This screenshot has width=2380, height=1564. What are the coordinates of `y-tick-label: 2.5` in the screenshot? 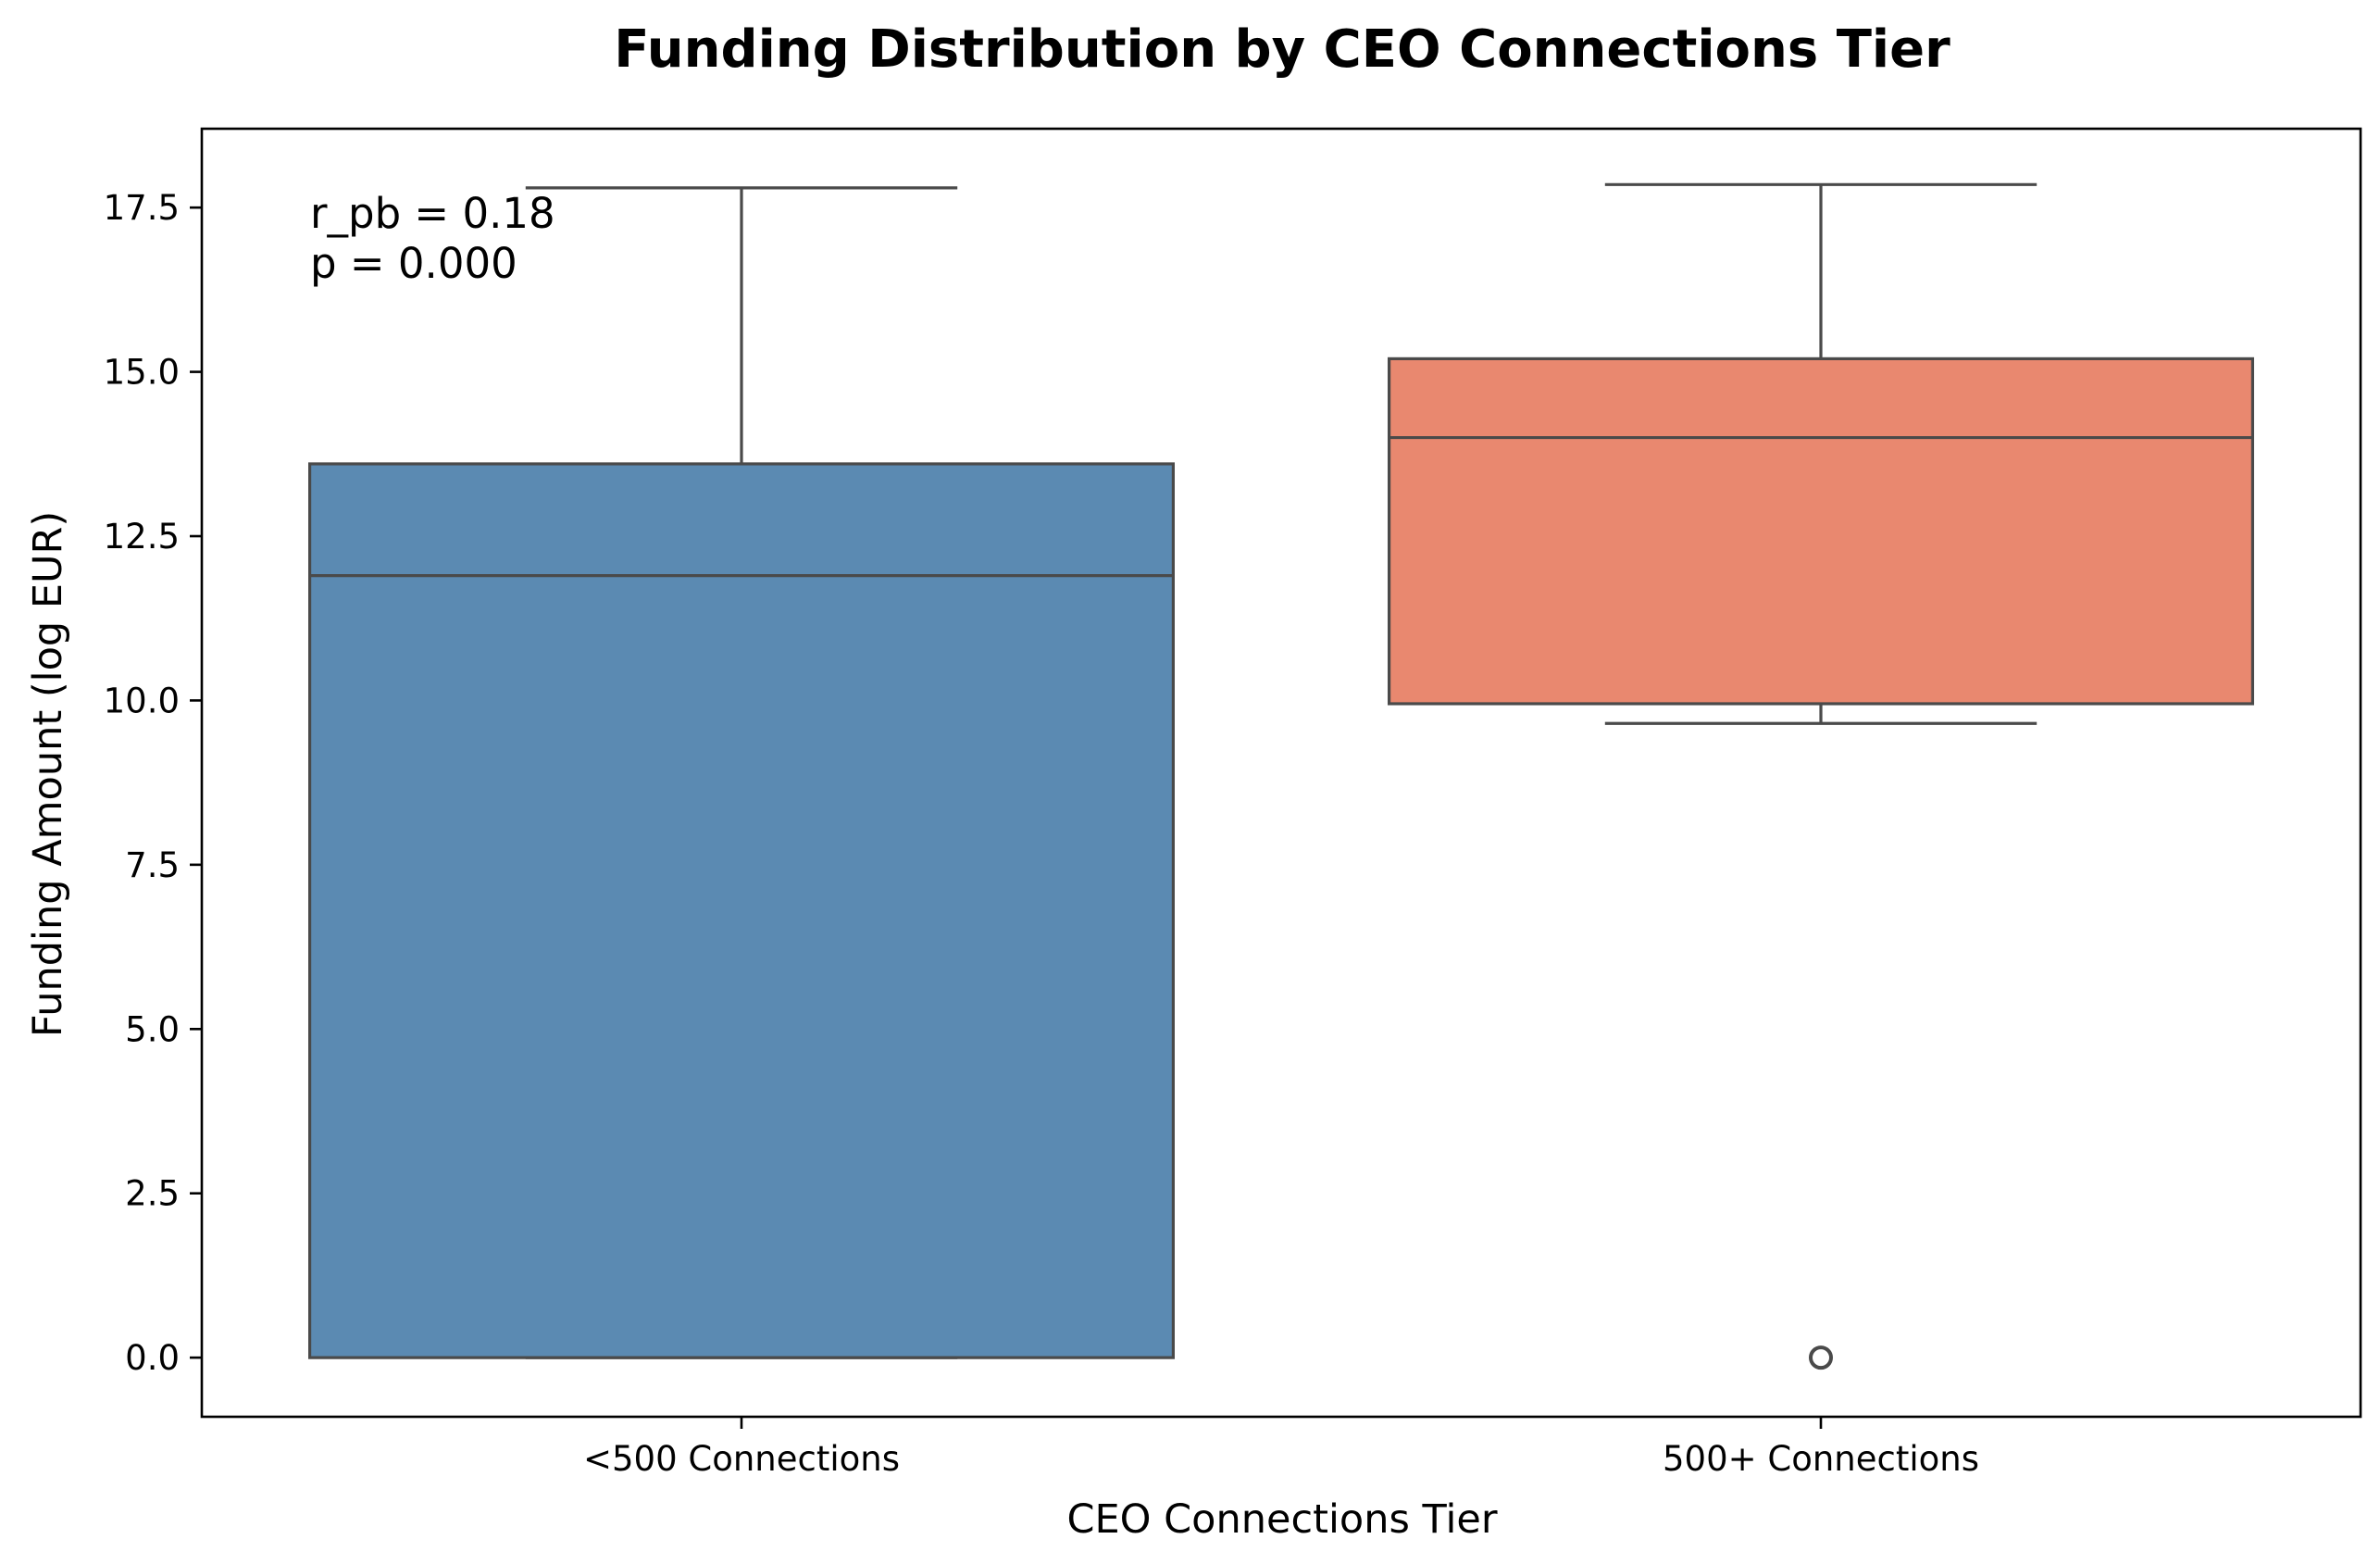 It's located at (152, 1194).